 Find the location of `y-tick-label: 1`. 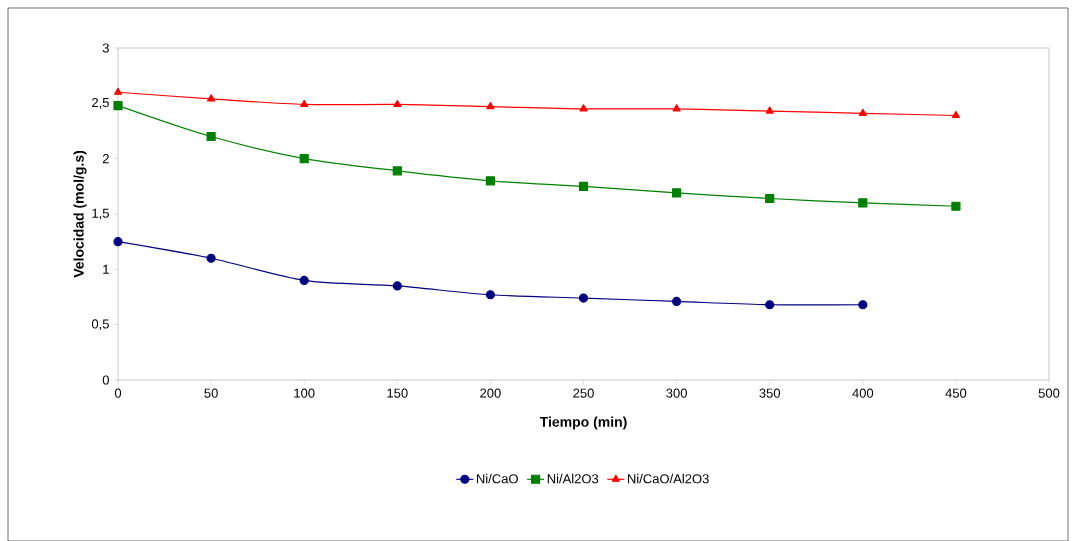

y-tick-label: 1 is located at coordinates (106, 269).